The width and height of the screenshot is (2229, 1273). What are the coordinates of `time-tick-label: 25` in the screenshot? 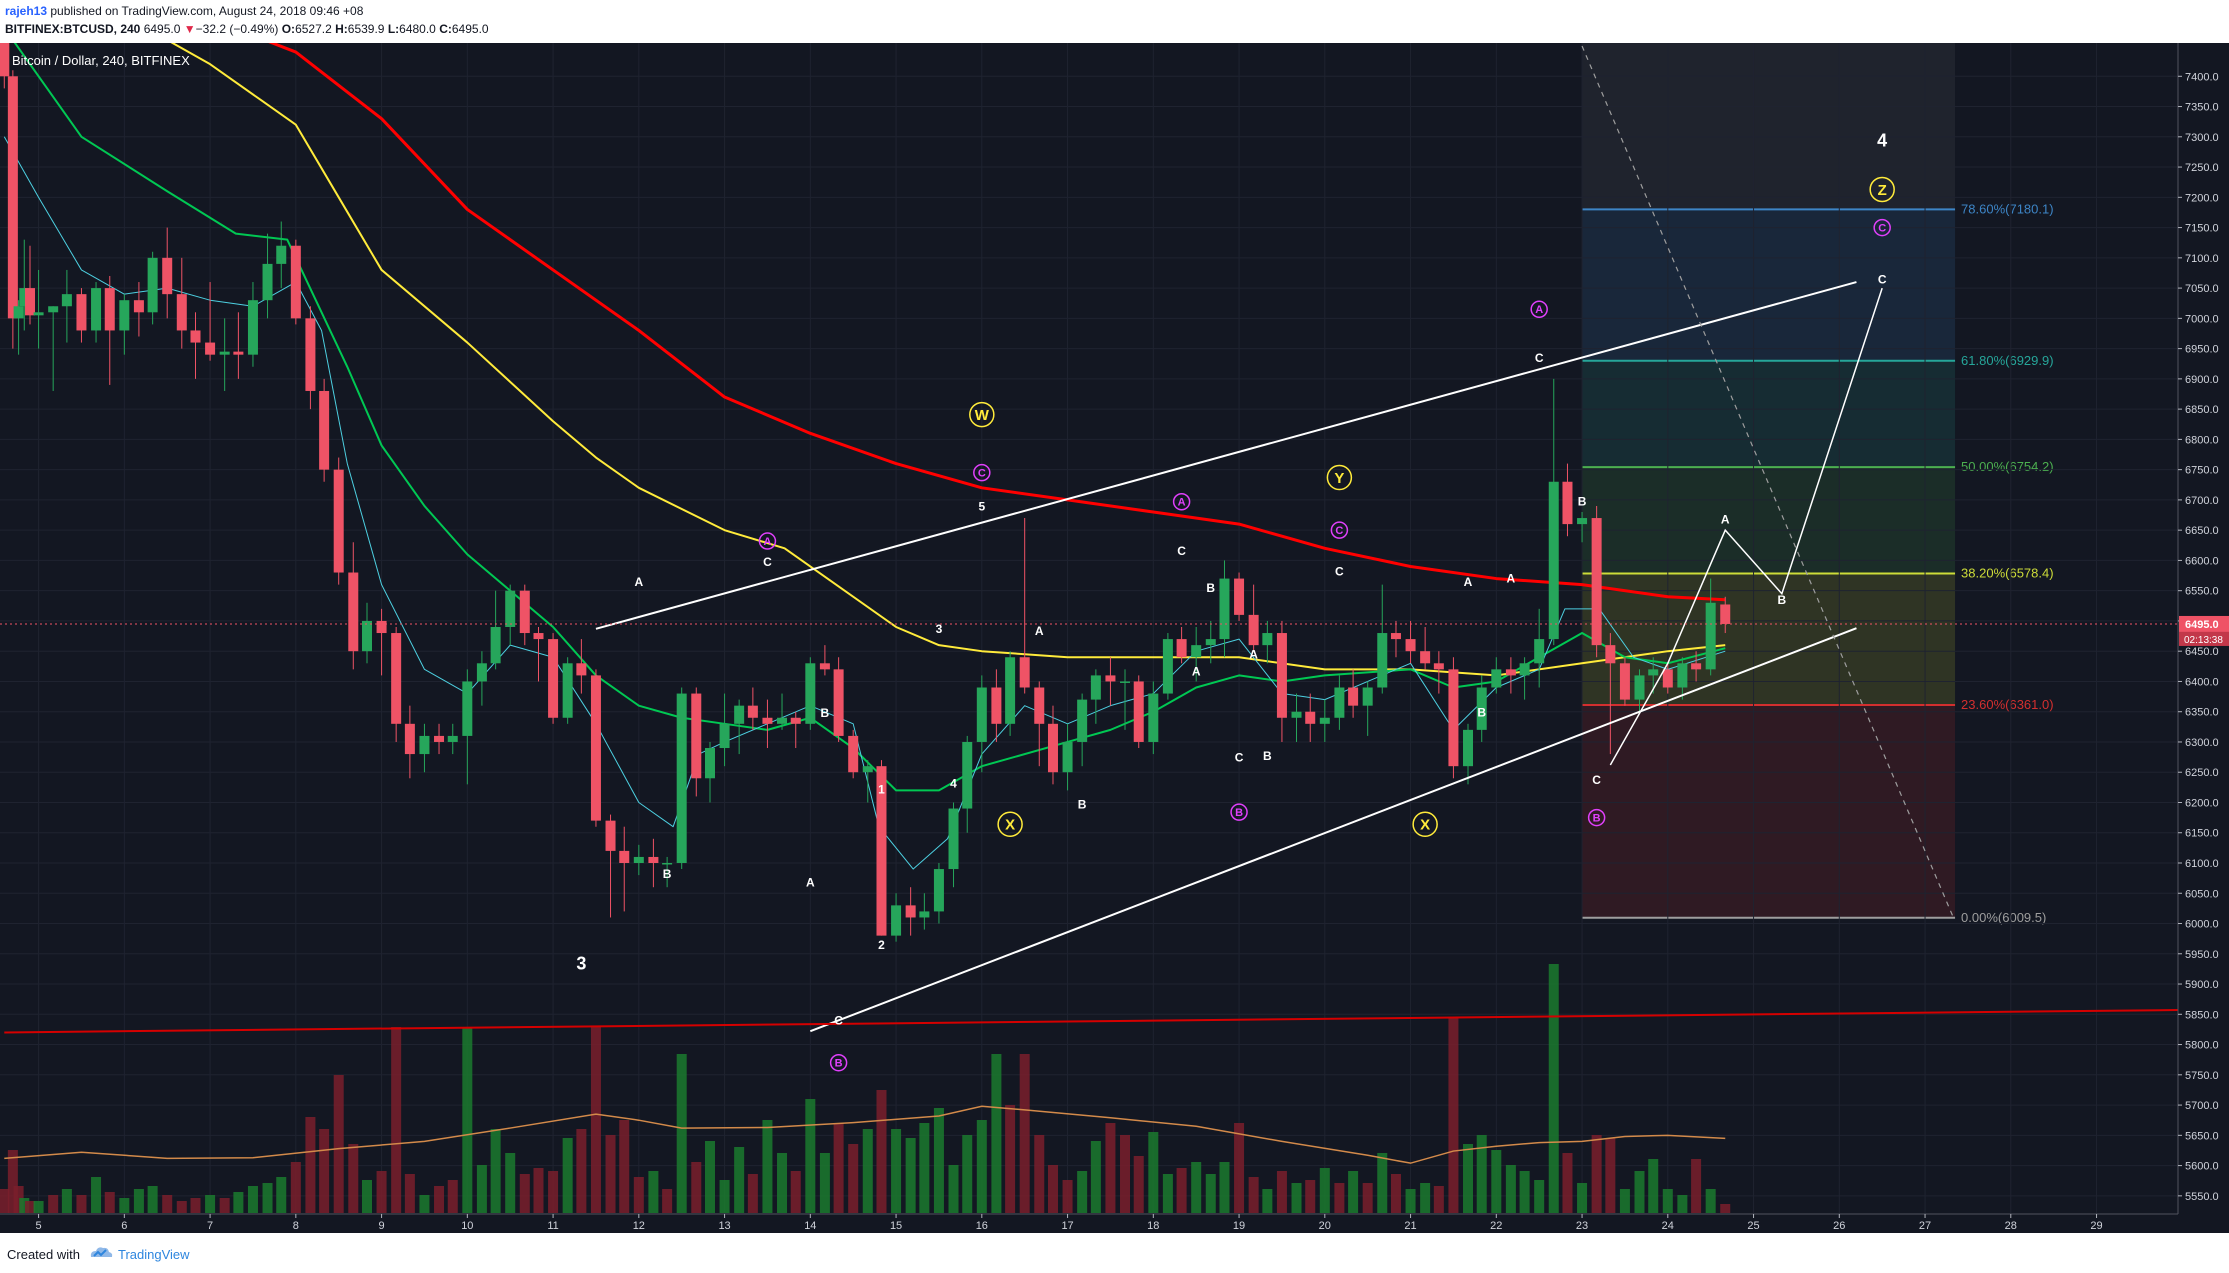 It's located at (1753, 1226).